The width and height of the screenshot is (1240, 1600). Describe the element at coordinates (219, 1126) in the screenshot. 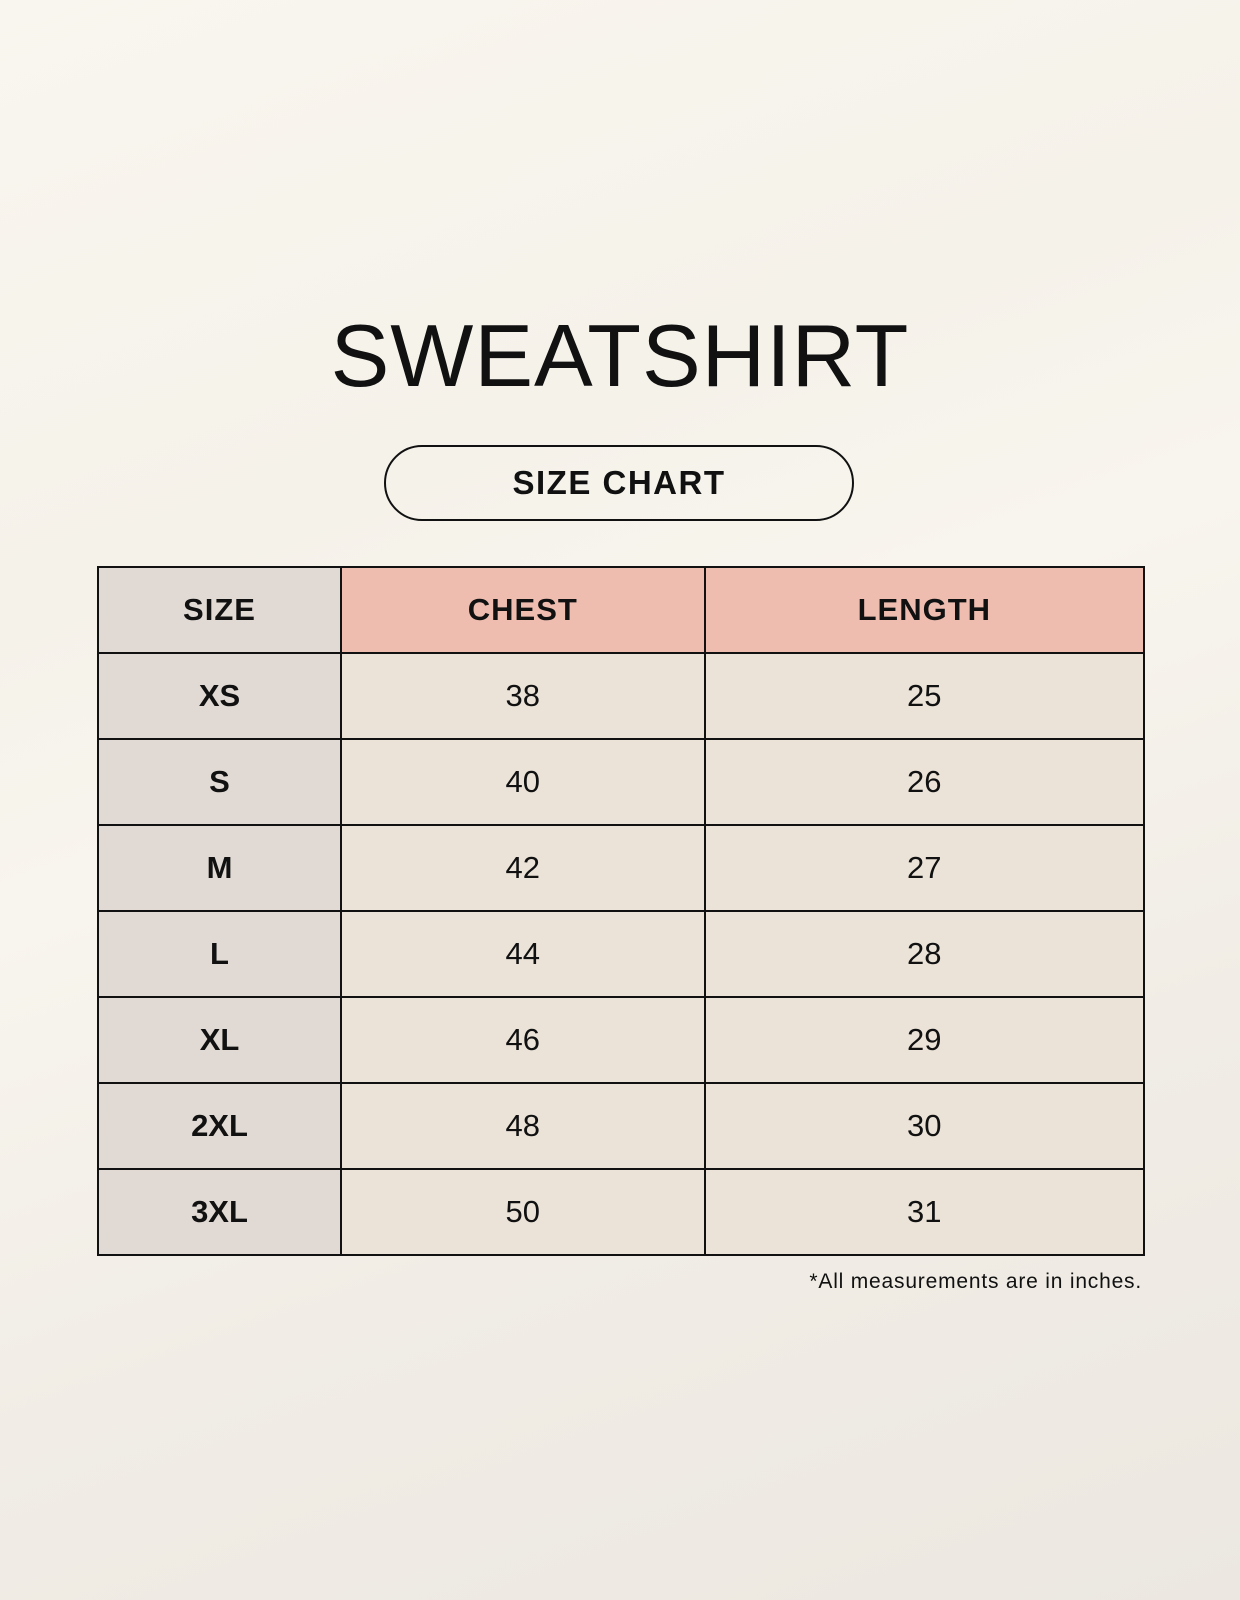

I see `size-cell: 2XL` at that location.